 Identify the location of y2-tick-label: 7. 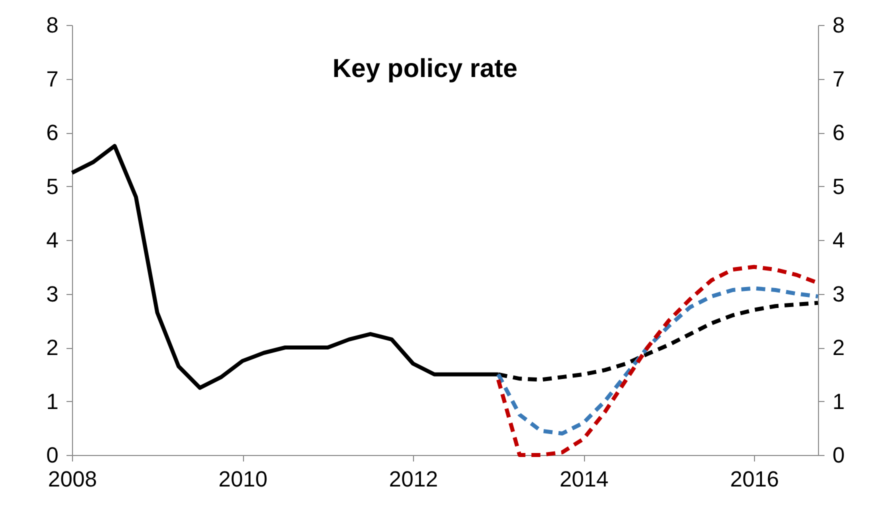
(838, 79).